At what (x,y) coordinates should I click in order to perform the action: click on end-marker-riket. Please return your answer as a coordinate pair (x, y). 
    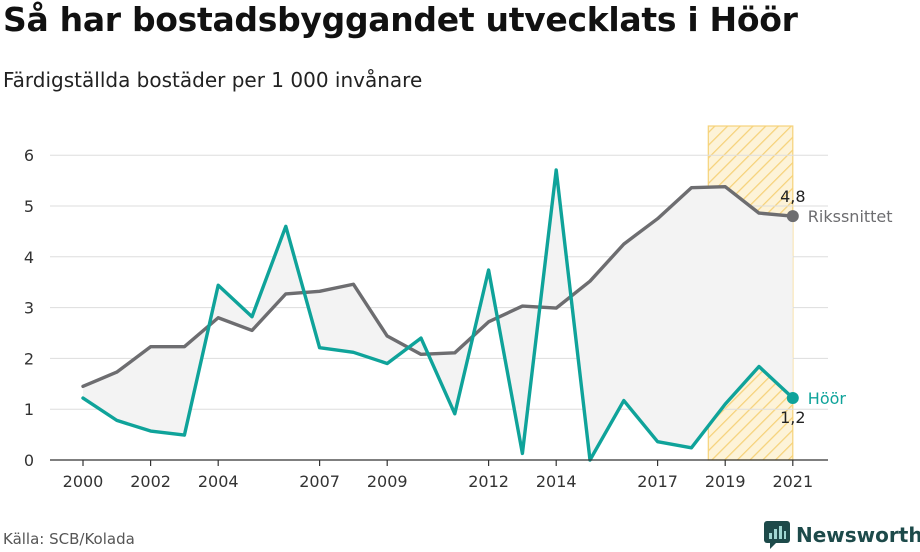
    Looking at the image, I should click on (792, 216).